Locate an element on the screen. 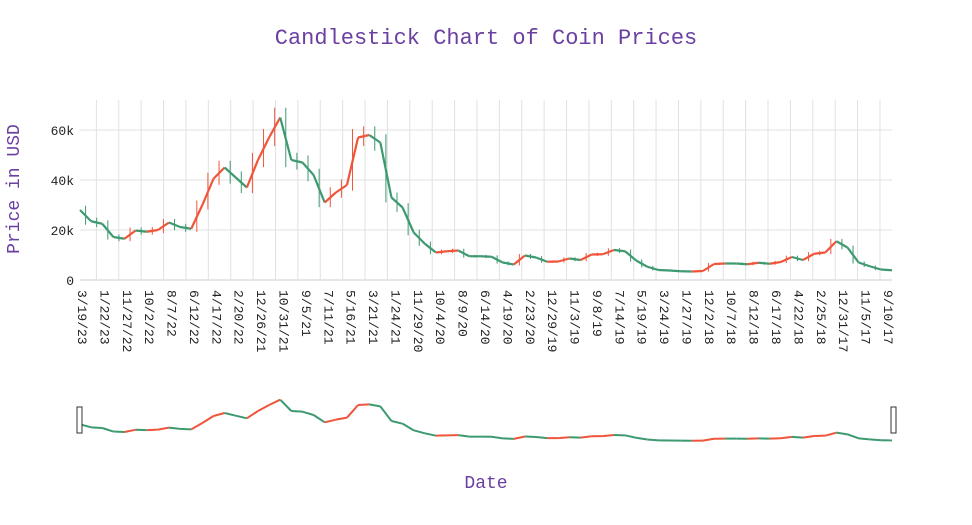 This screenshot has width=972, height=525. range-slider-left-handle is located at coordinates (79, 420).